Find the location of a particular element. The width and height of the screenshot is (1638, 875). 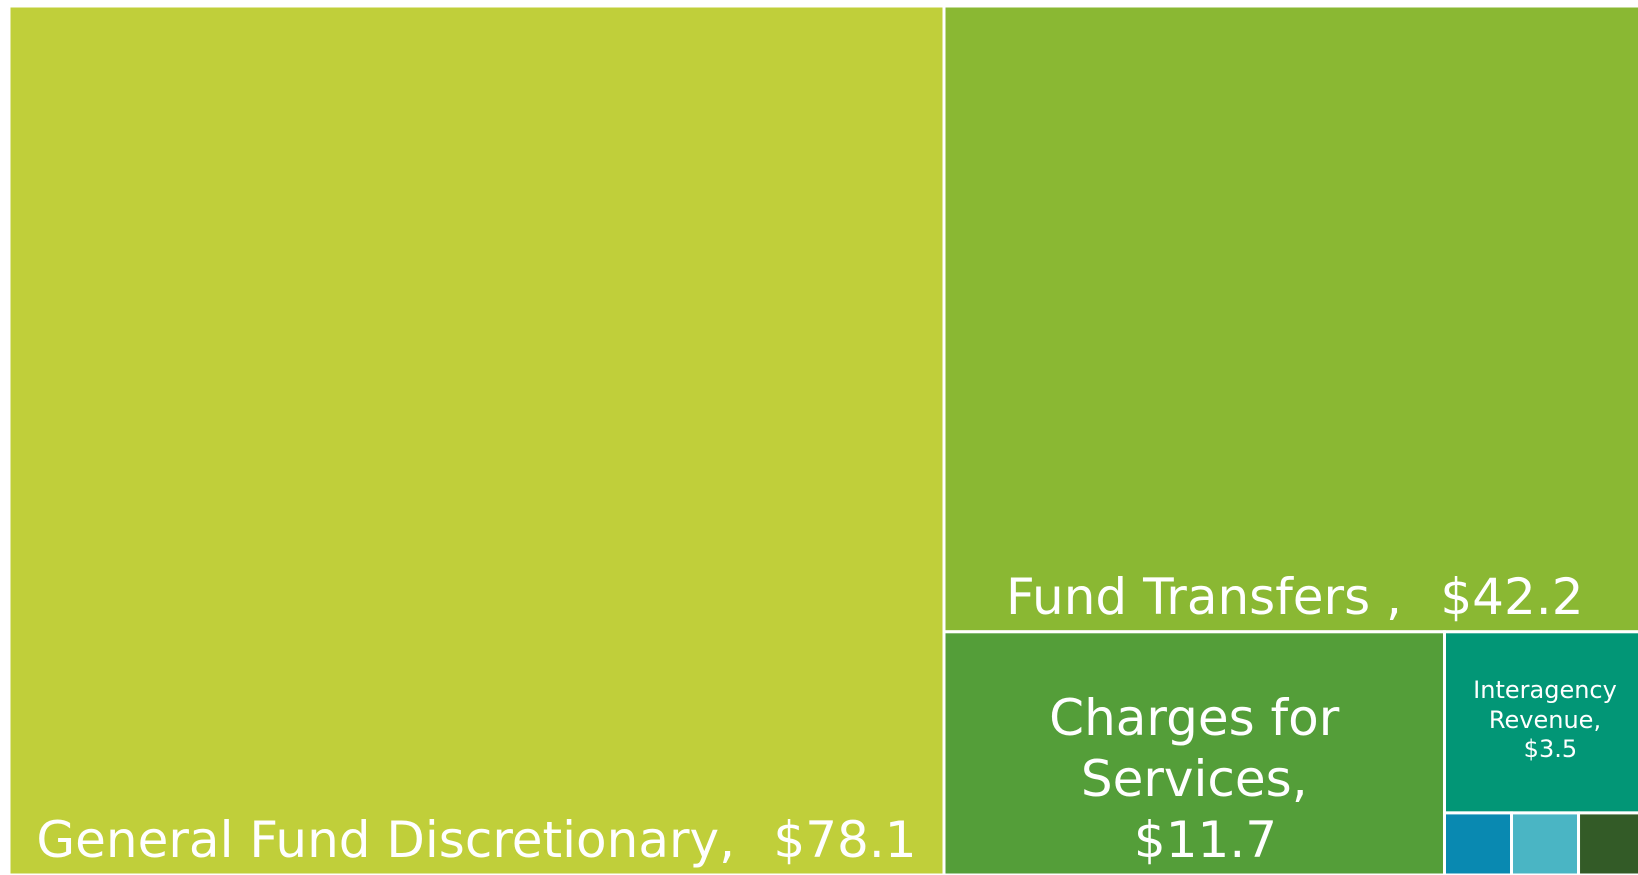

cell-label: Interagency Revenue, $3.5 is located at coordinates (1541, 722).